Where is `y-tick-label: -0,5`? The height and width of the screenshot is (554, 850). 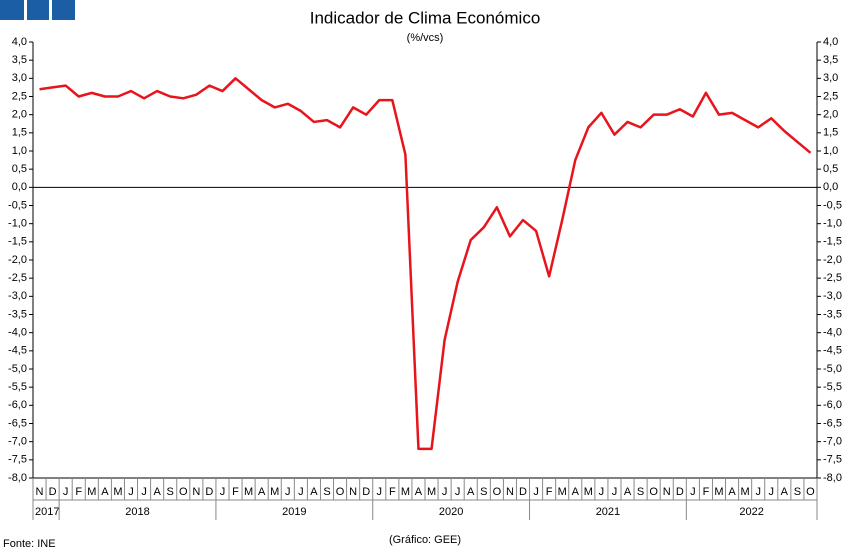 y-tick-label: -0,5 is located at coordinates (17, 205).